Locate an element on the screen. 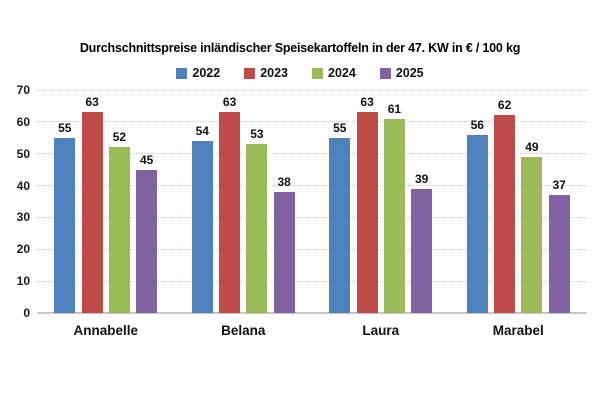  y-axis-tick-label: 70 is located at coordinates (23, 90).